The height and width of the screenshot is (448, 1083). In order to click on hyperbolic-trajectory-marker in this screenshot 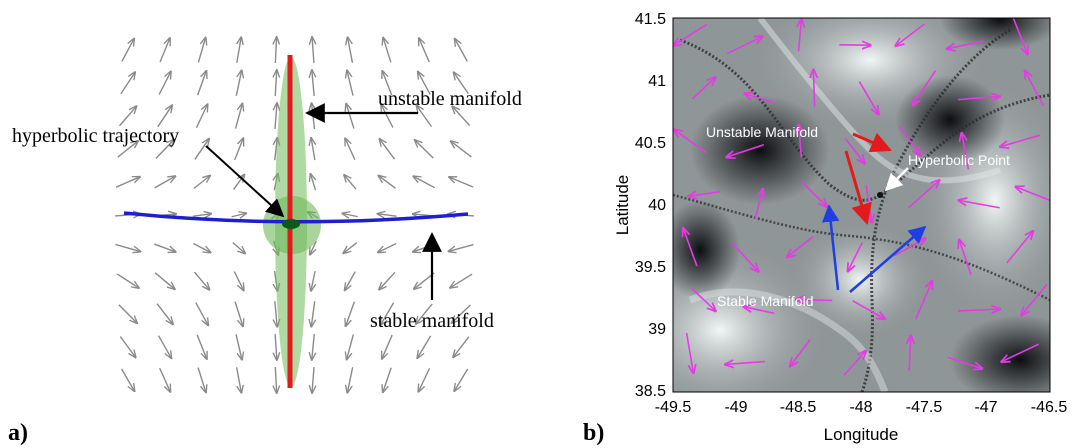, I will do `click(291, 224)`.